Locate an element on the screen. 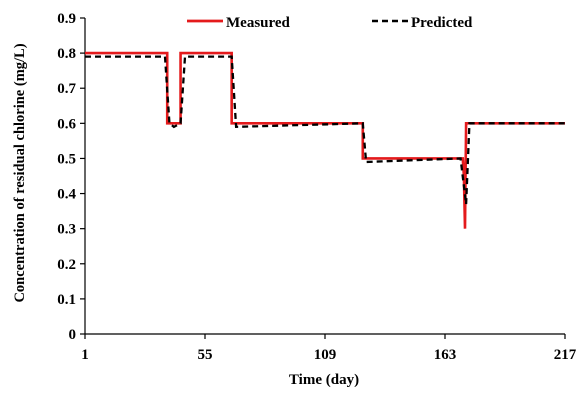 The width and height of the screenshot is (578, 394). y-tick-label: 0 is located at coordinates (73, 335).